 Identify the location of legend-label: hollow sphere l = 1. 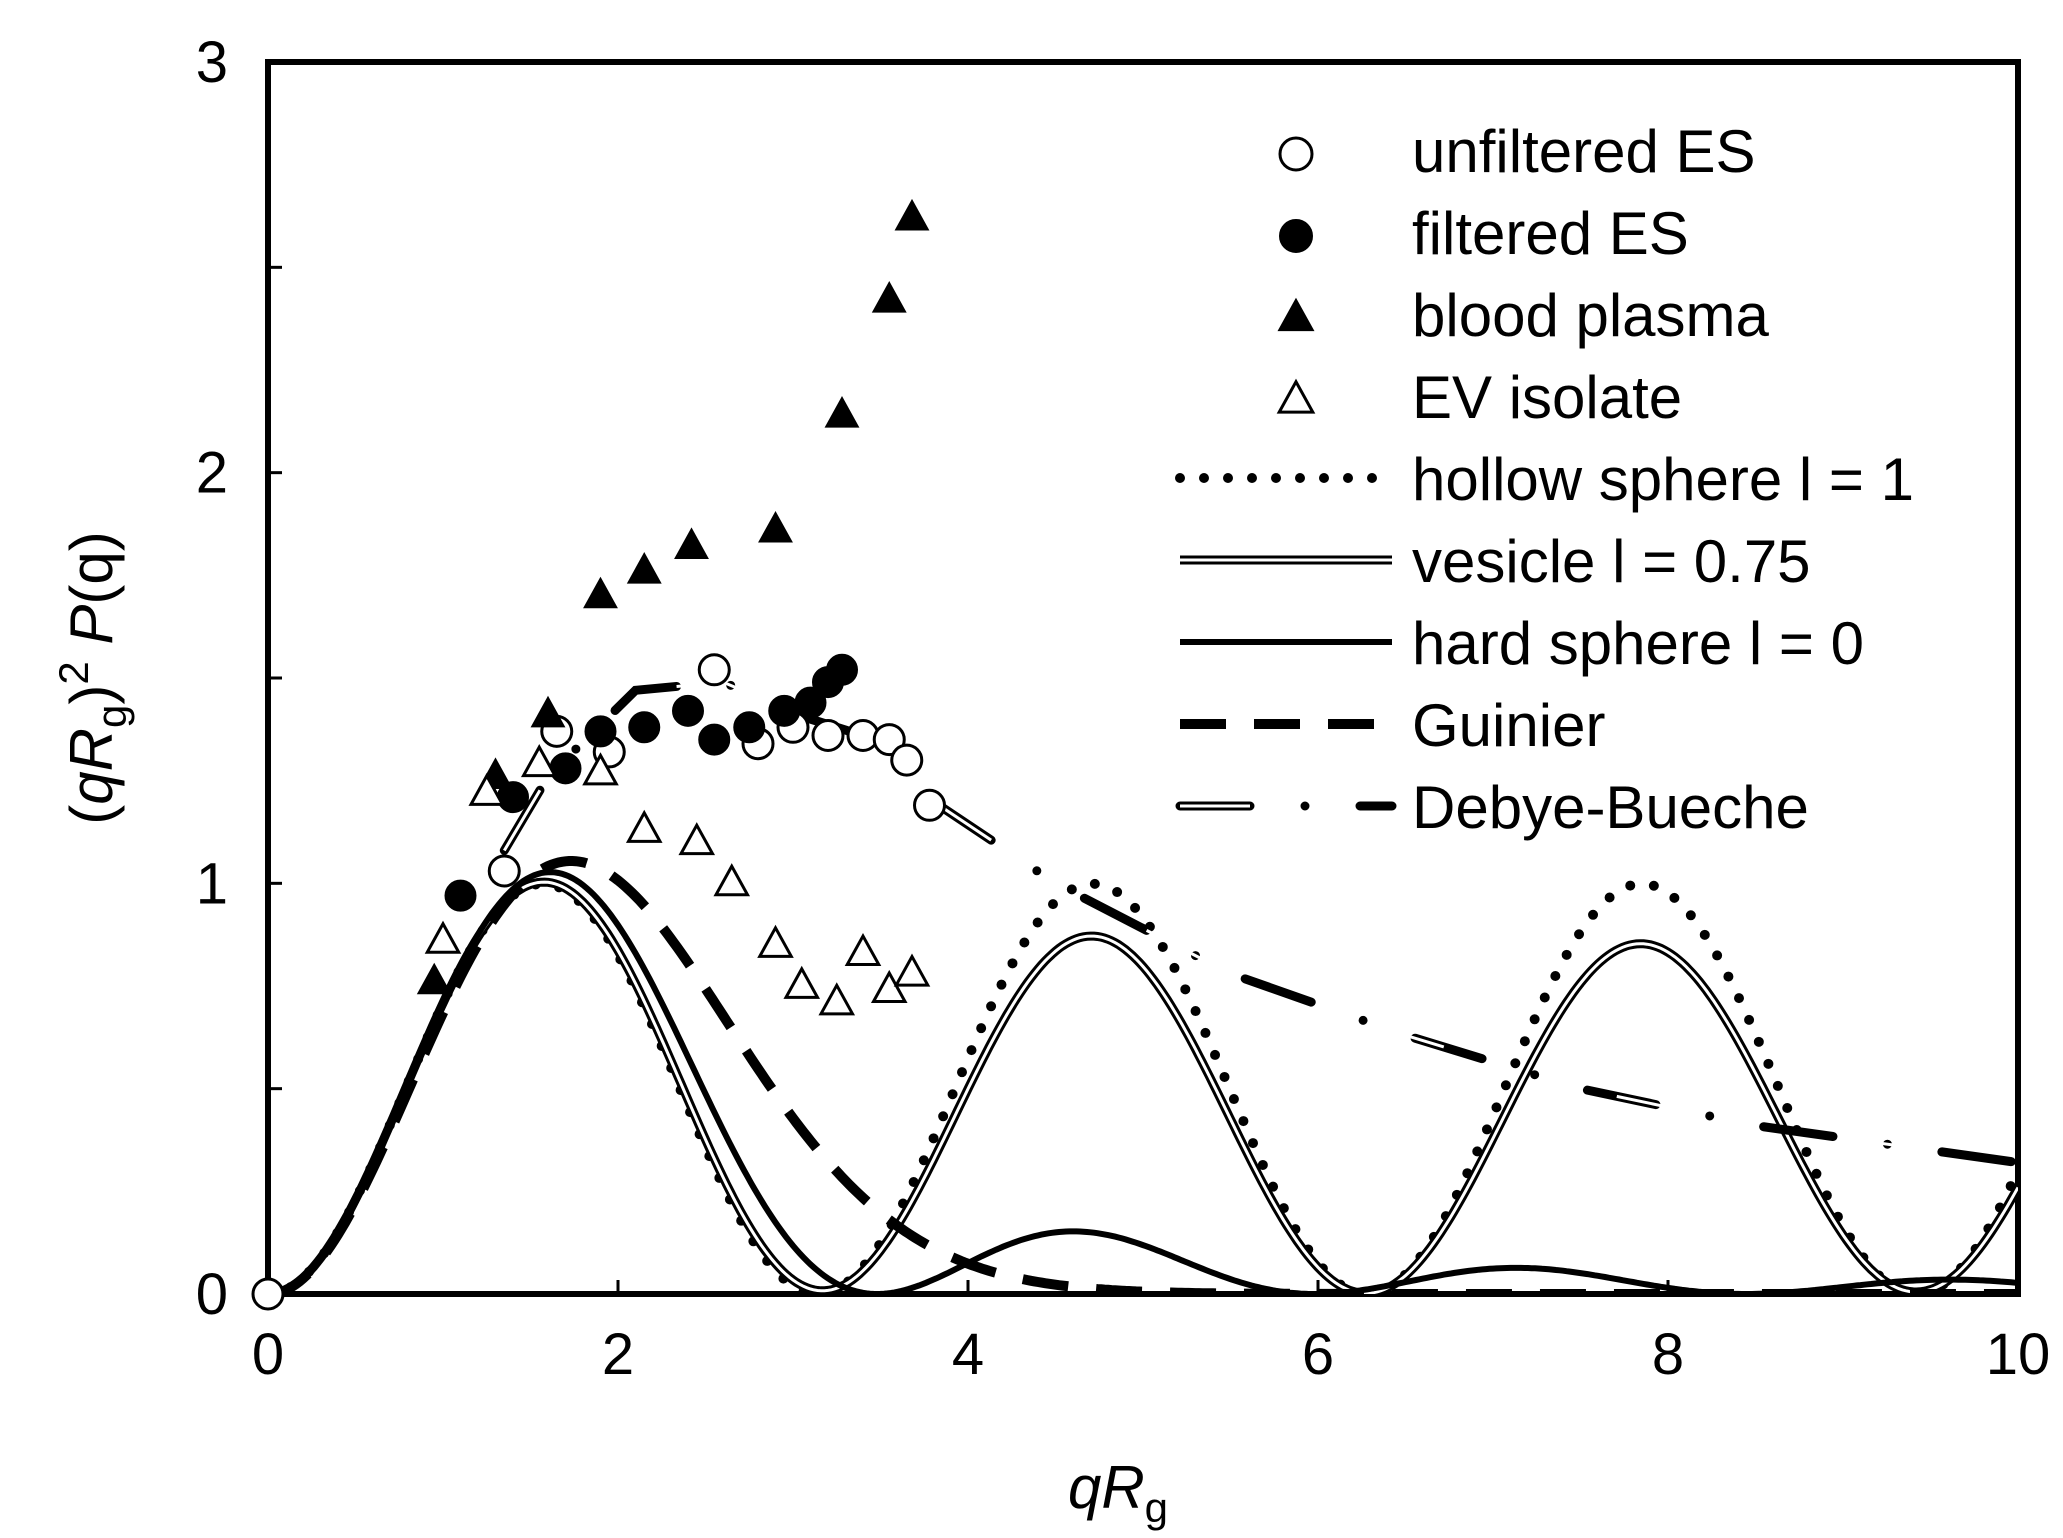
(1663, 479).